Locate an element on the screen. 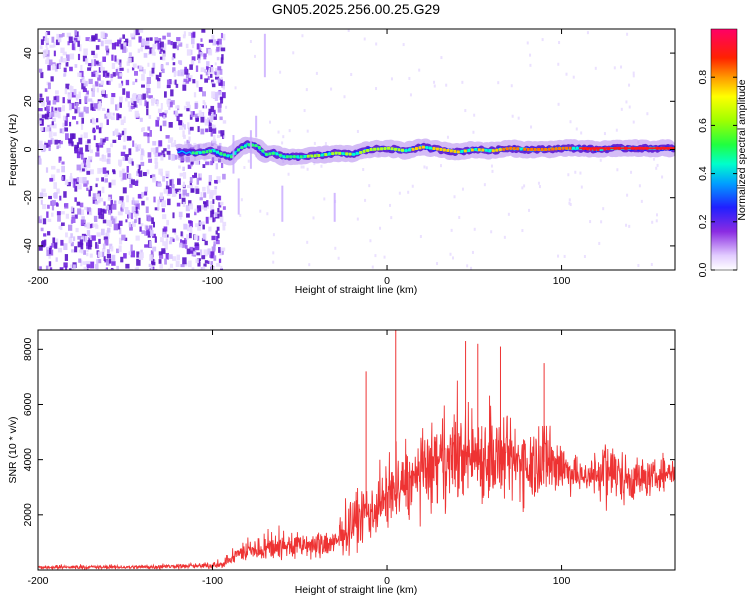  snr-x-tick-label: 0 is located at coordinates (387, 581).